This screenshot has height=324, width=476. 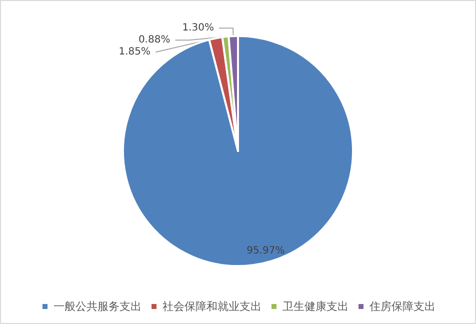 What do you see at coordinates (265, 251) in the screenshot?
I see `data-label: 95.97%` at bounding box center [265, 251].